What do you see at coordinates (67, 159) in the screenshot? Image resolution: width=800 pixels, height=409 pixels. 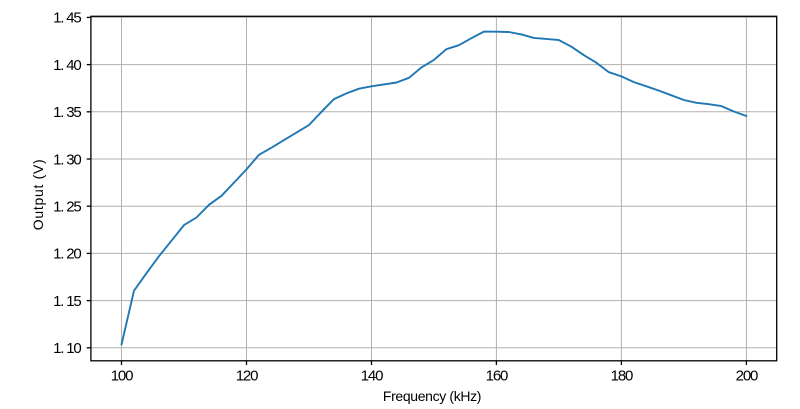 I see `svg-text: 1. 30` at bounding box center [67, 159].